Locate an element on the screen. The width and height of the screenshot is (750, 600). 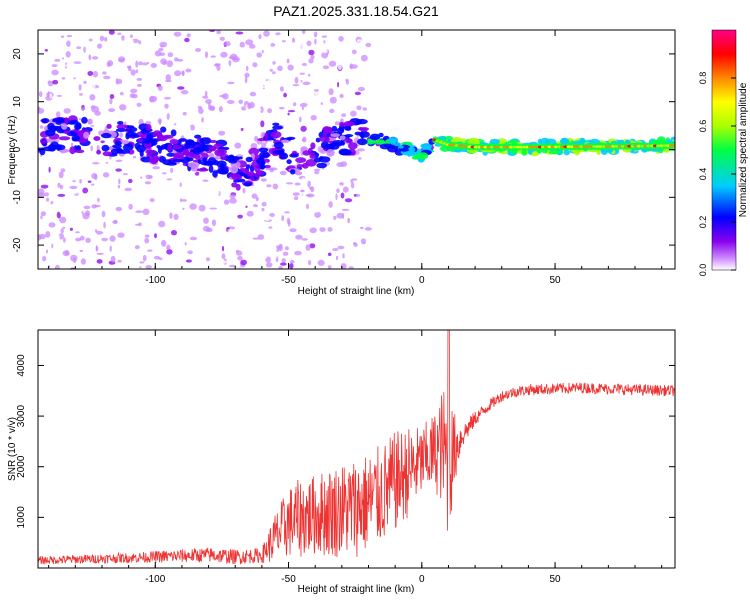
colorbar-tick-label: 0.2 is located at coordinates (703, 222).